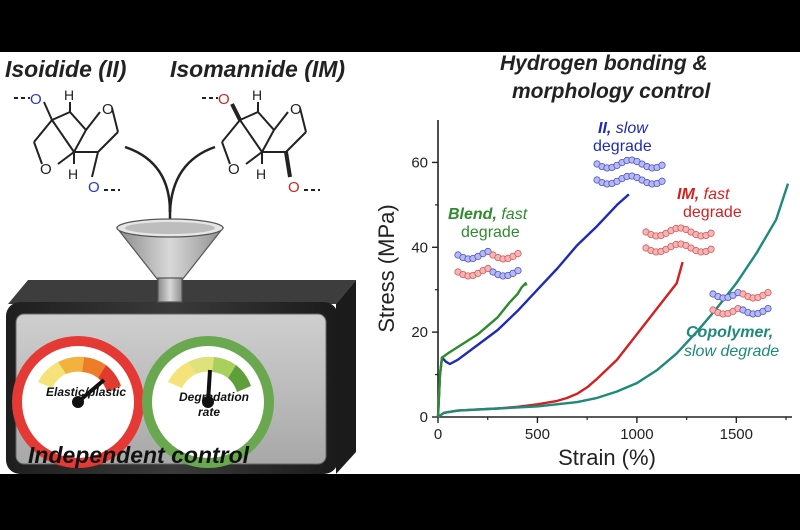  What do you see at coordinates (78, 402) in the screenshot?
I see `elastic-plastic-gauge` at bounding box center [78, 402].